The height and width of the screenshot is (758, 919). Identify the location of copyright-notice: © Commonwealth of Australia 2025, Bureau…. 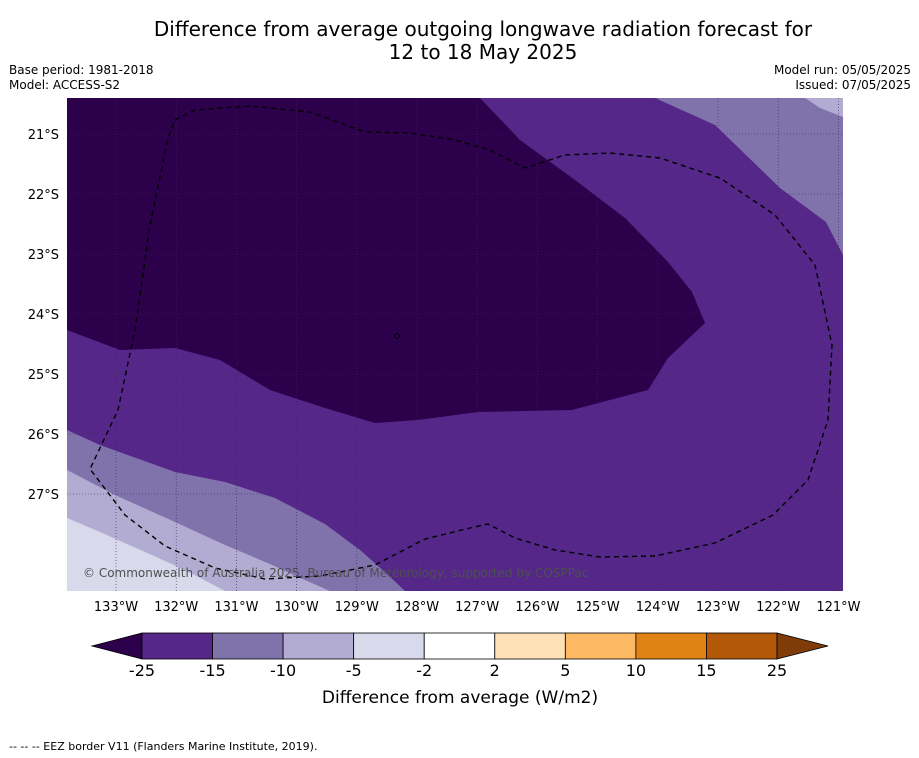
(335, 573).